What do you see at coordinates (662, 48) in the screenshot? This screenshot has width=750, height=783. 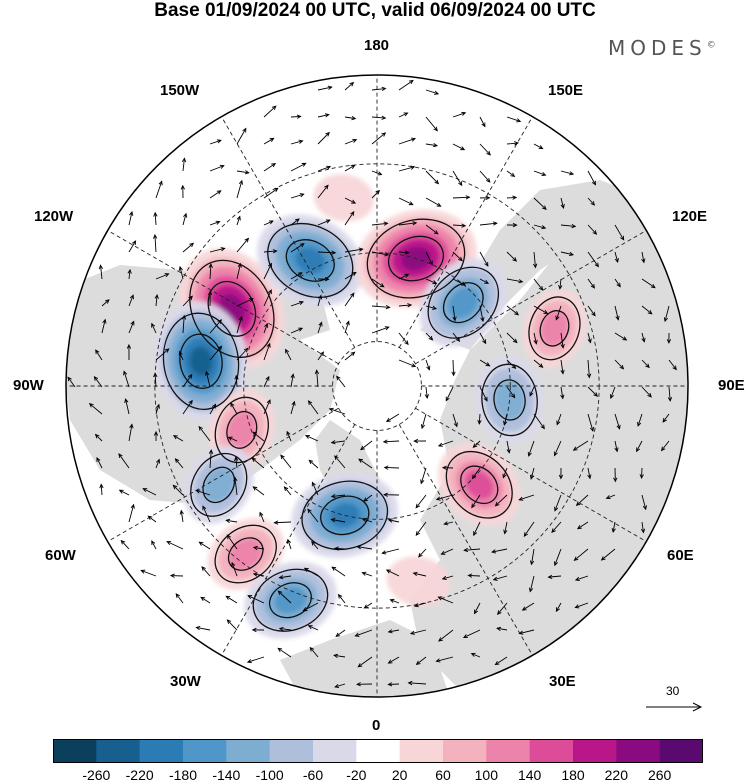 I see `modes-logo: MODES©` at bounding box center [662, 48].